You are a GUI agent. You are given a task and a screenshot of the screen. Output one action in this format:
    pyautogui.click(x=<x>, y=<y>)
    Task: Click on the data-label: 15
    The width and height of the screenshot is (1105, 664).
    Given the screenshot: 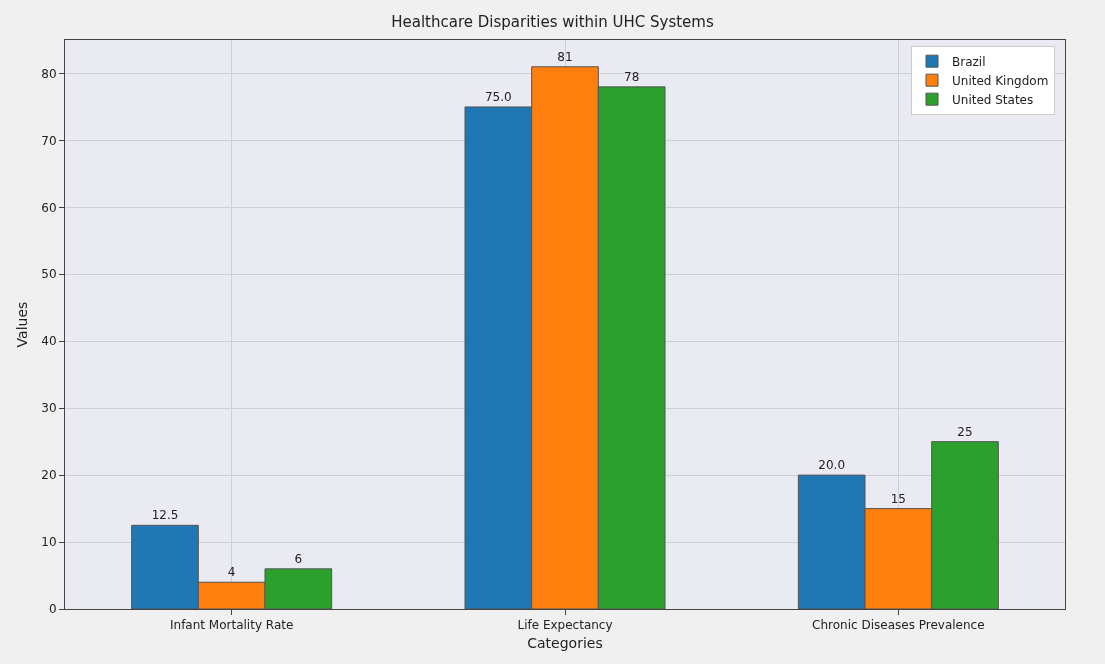 What is the action you would take?
    pyautogui.click(x=898, y=498)
    